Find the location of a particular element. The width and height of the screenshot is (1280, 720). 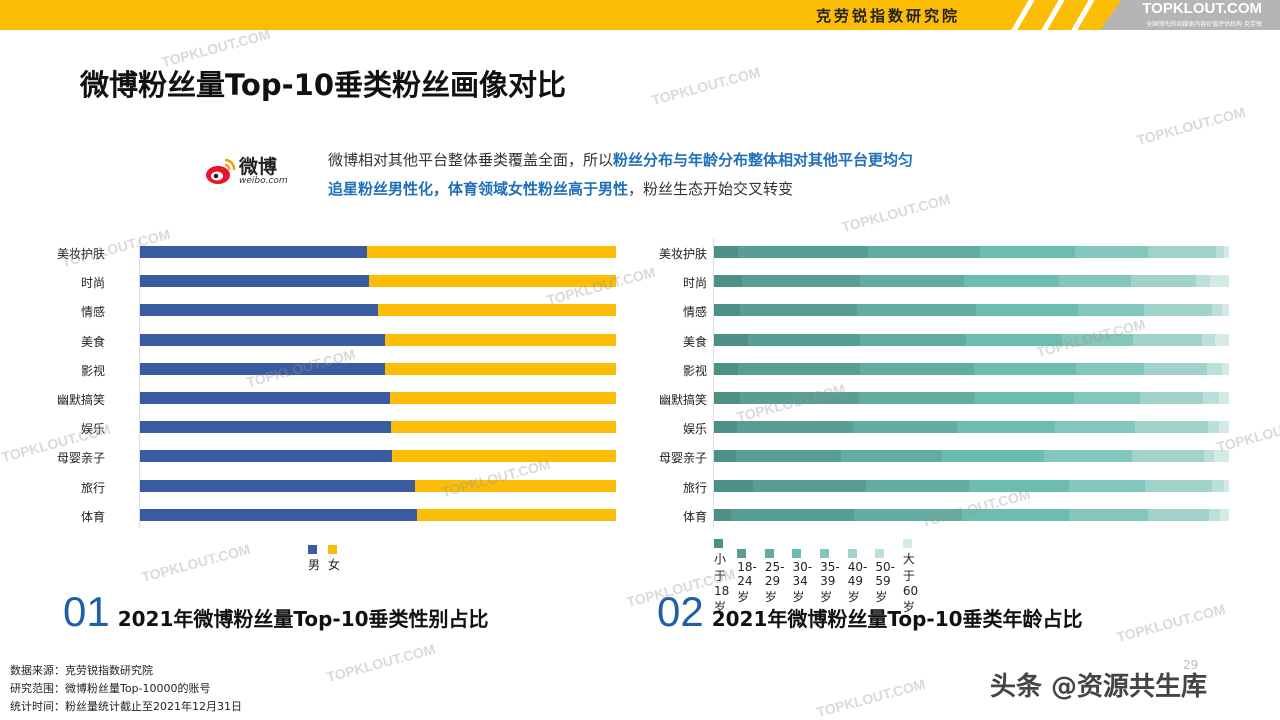

category-label: 时尚 is located at coordinates (694, 283).